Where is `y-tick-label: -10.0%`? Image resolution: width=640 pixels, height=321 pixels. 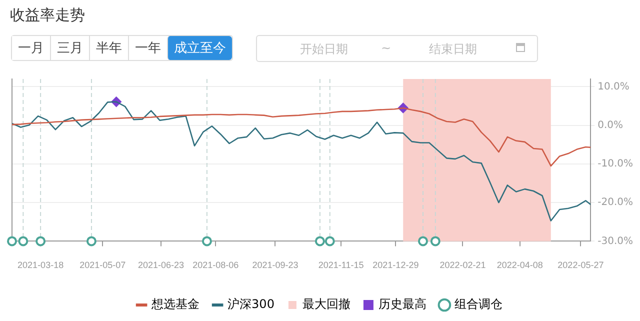
y-tick-label: -10.0% is located at coordinates (616, 164).